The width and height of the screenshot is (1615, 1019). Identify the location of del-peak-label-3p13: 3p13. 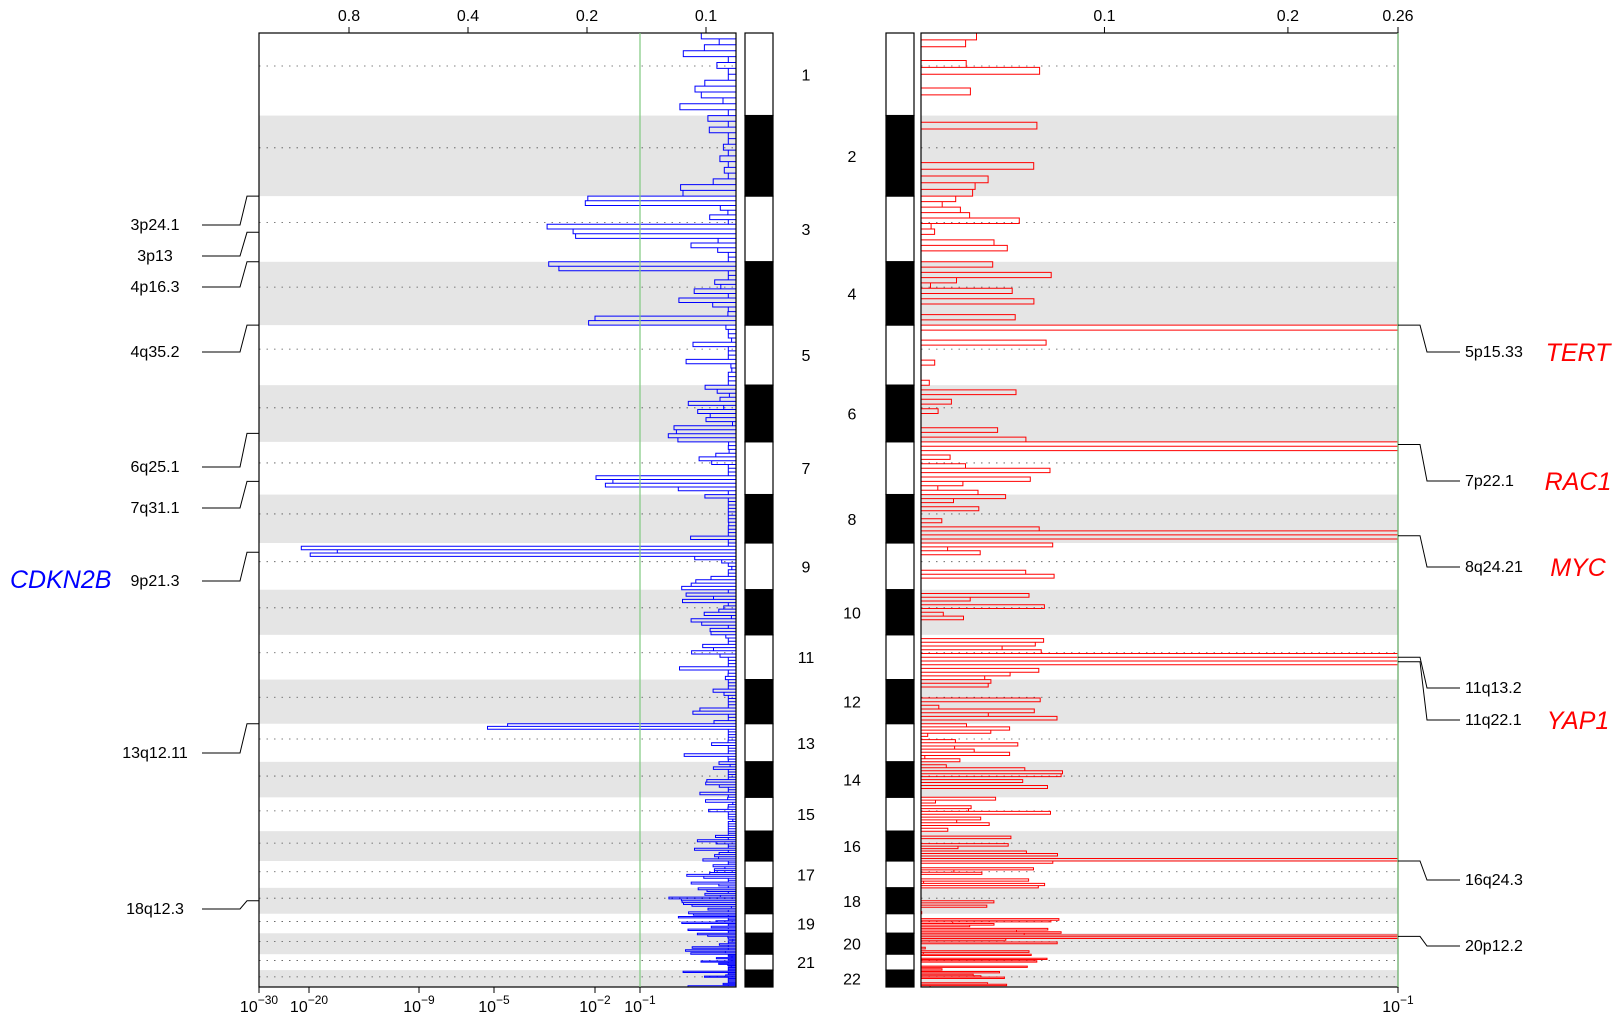
(155, 256).